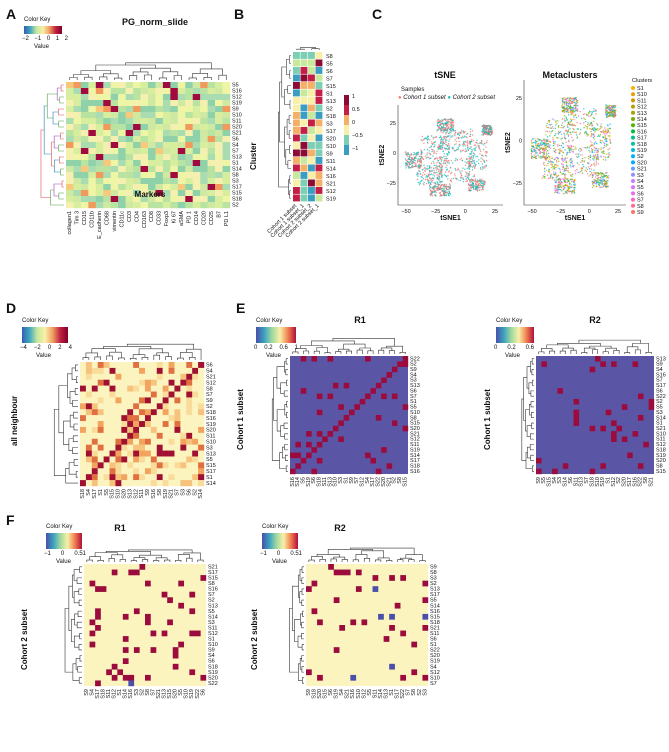 The height and width of the screenshot is (752, 669). I want to click on ck-tick: 4, so click(70, 348).